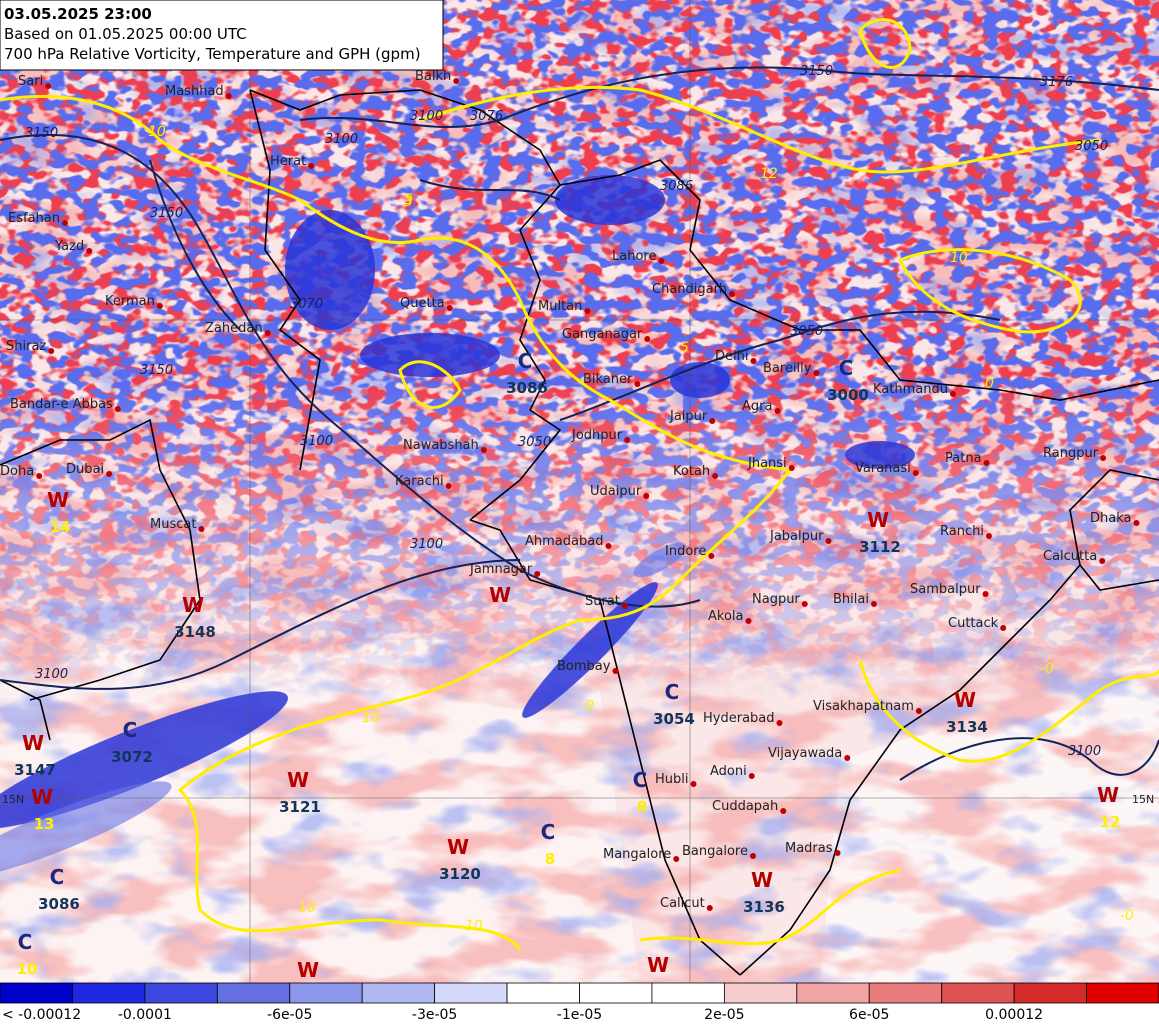 This screenshot has width=1159, height=1024. Describe the element at coordinates (60, 527) in the screenshot. I see `center-value: 14` at that location.